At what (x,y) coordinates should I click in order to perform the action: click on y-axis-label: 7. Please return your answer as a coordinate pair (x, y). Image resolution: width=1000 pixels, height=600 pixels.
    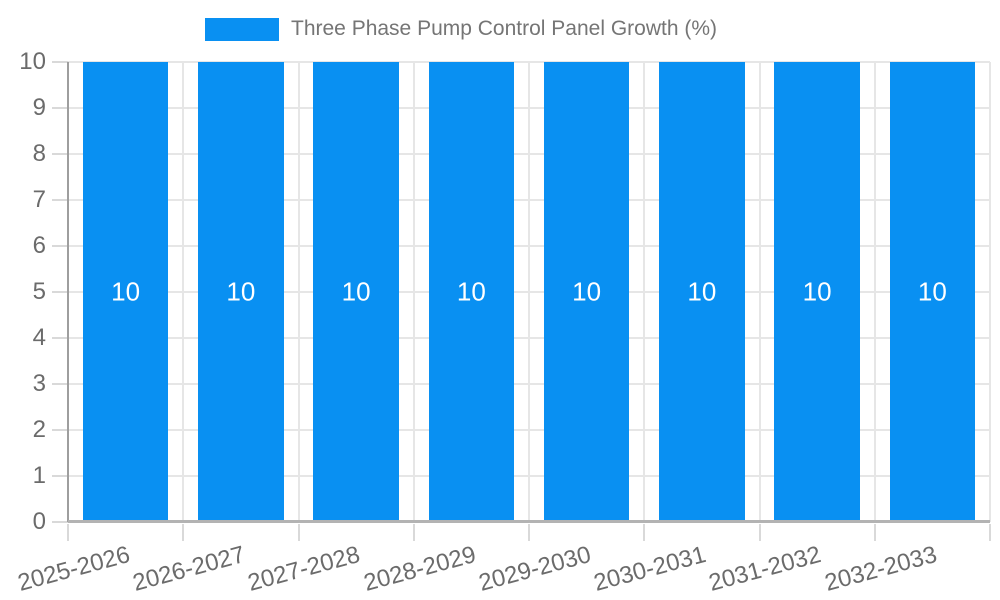
    Looking at the image, I should click on (39, 199).